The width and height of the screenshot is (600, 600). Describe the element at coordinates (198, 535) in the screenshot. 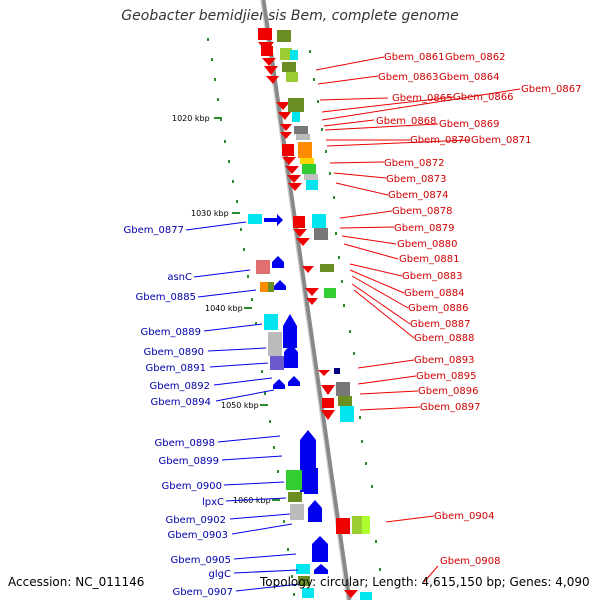

I see `gene-label: Gbem_0903` at that location.